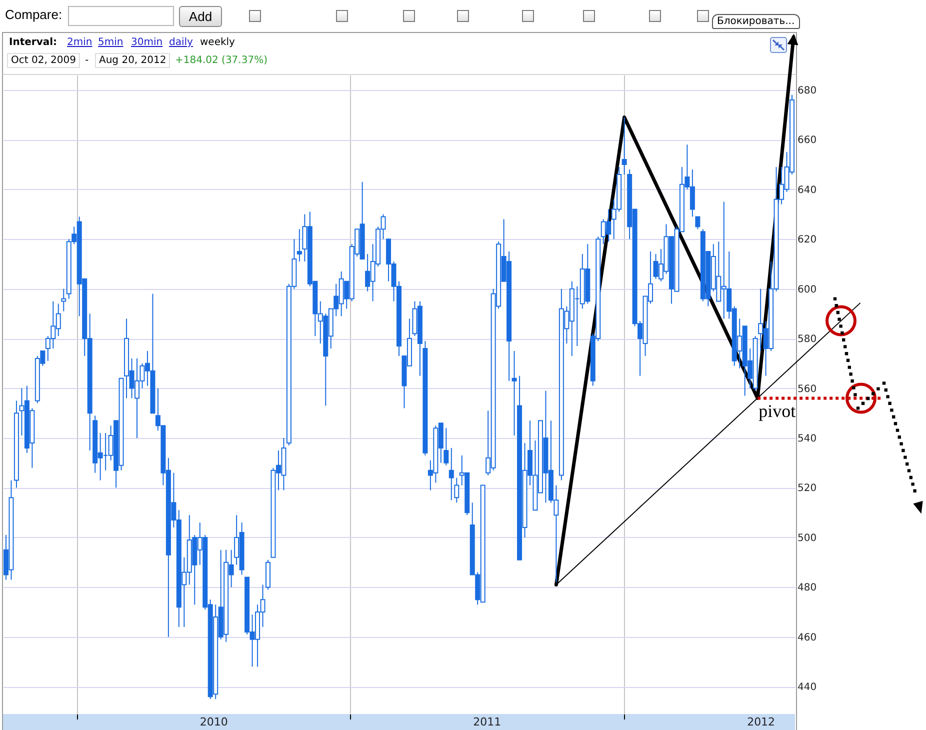 The width and height of the screenshot is (926, 730). Describe the element at coordinates (111, 42) in the screenshot. I see `text: 5min` at that location.